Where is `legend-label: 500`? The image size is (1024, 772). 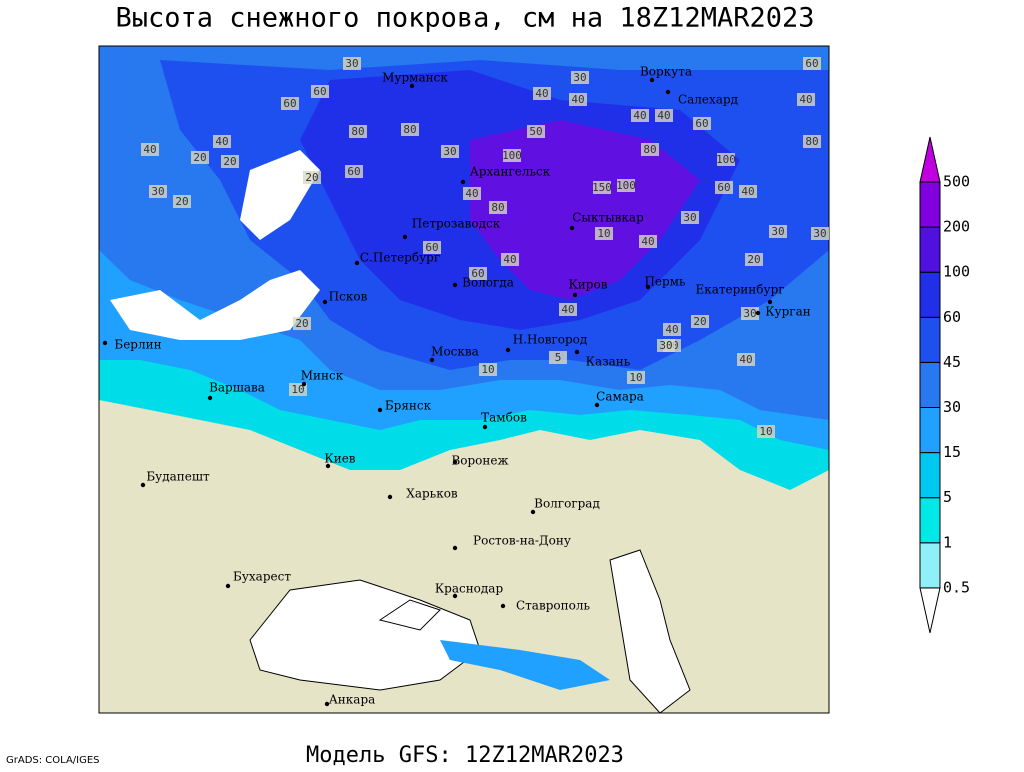
legend-label: 500 is located at coordinates (956, 182).